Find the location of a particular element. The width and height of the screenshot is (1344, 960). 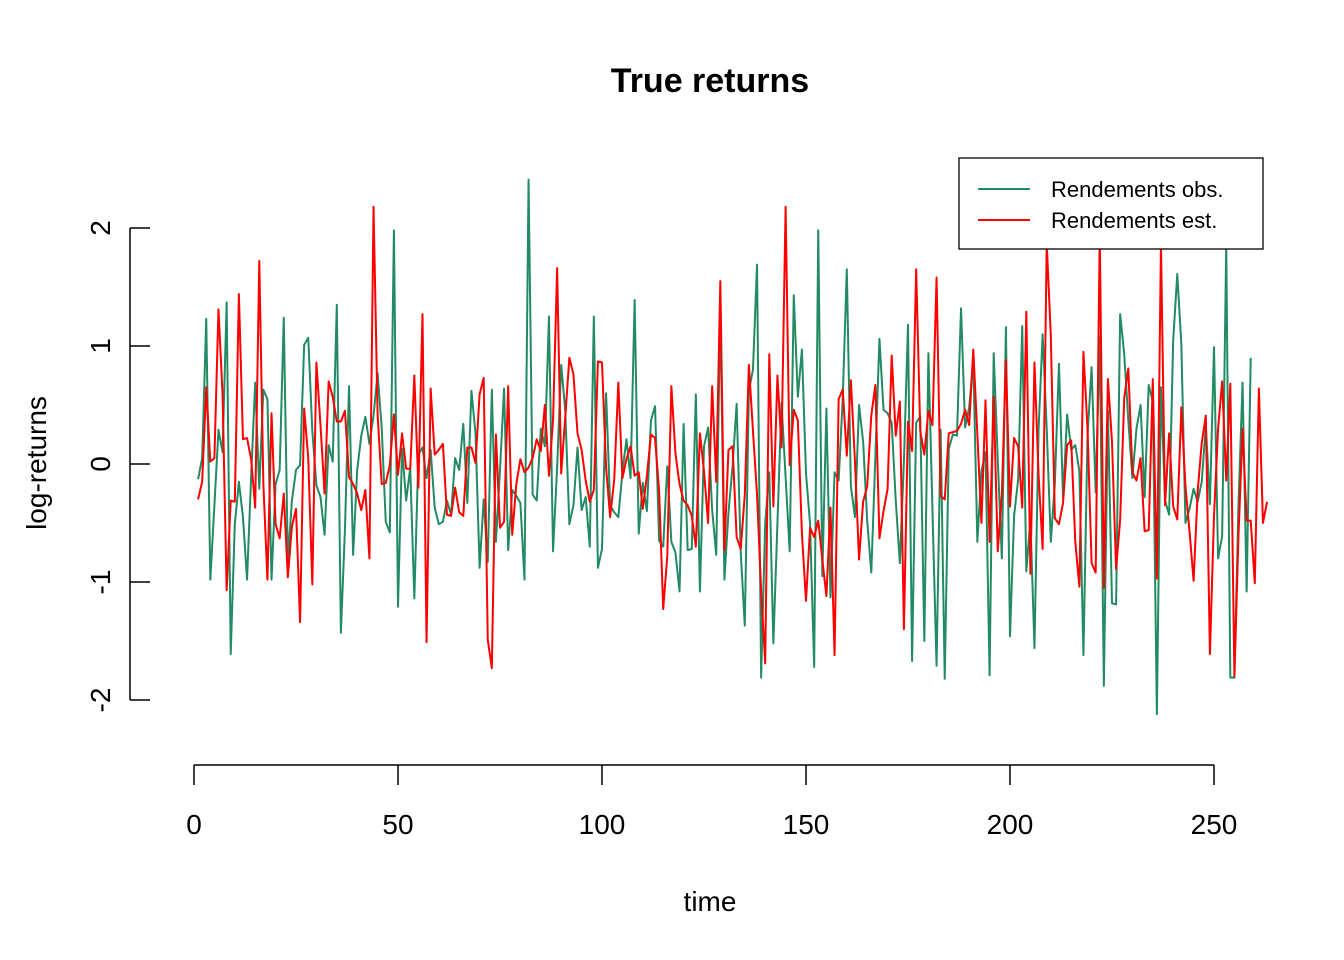

chart-title: True returns is located at coordinates (710, 81).